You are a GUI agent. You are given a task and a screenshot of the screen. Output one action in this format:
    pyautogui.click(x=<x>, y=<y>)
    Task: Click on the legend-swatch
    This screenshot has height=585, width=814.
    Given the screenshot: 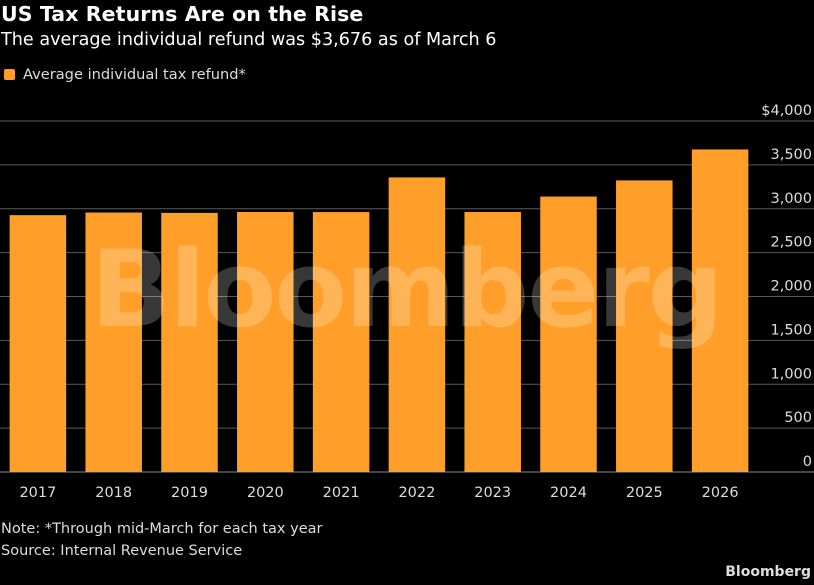 What is the action you would take?
    pyautogui.click(x=9, y=74)
    